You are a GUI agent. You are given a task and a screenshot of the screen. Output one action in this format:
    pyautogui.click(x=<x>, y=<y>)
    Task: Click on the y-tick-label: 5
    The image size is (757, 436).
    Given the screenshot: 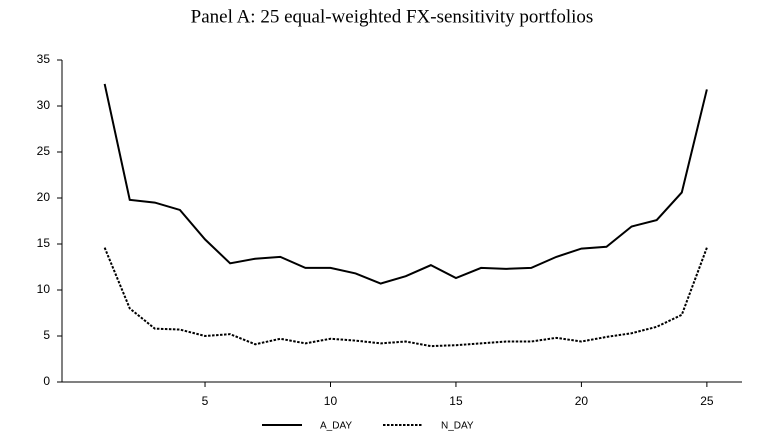 What is the action you would take?
    pyautogui.click(x=46, y=335)
    